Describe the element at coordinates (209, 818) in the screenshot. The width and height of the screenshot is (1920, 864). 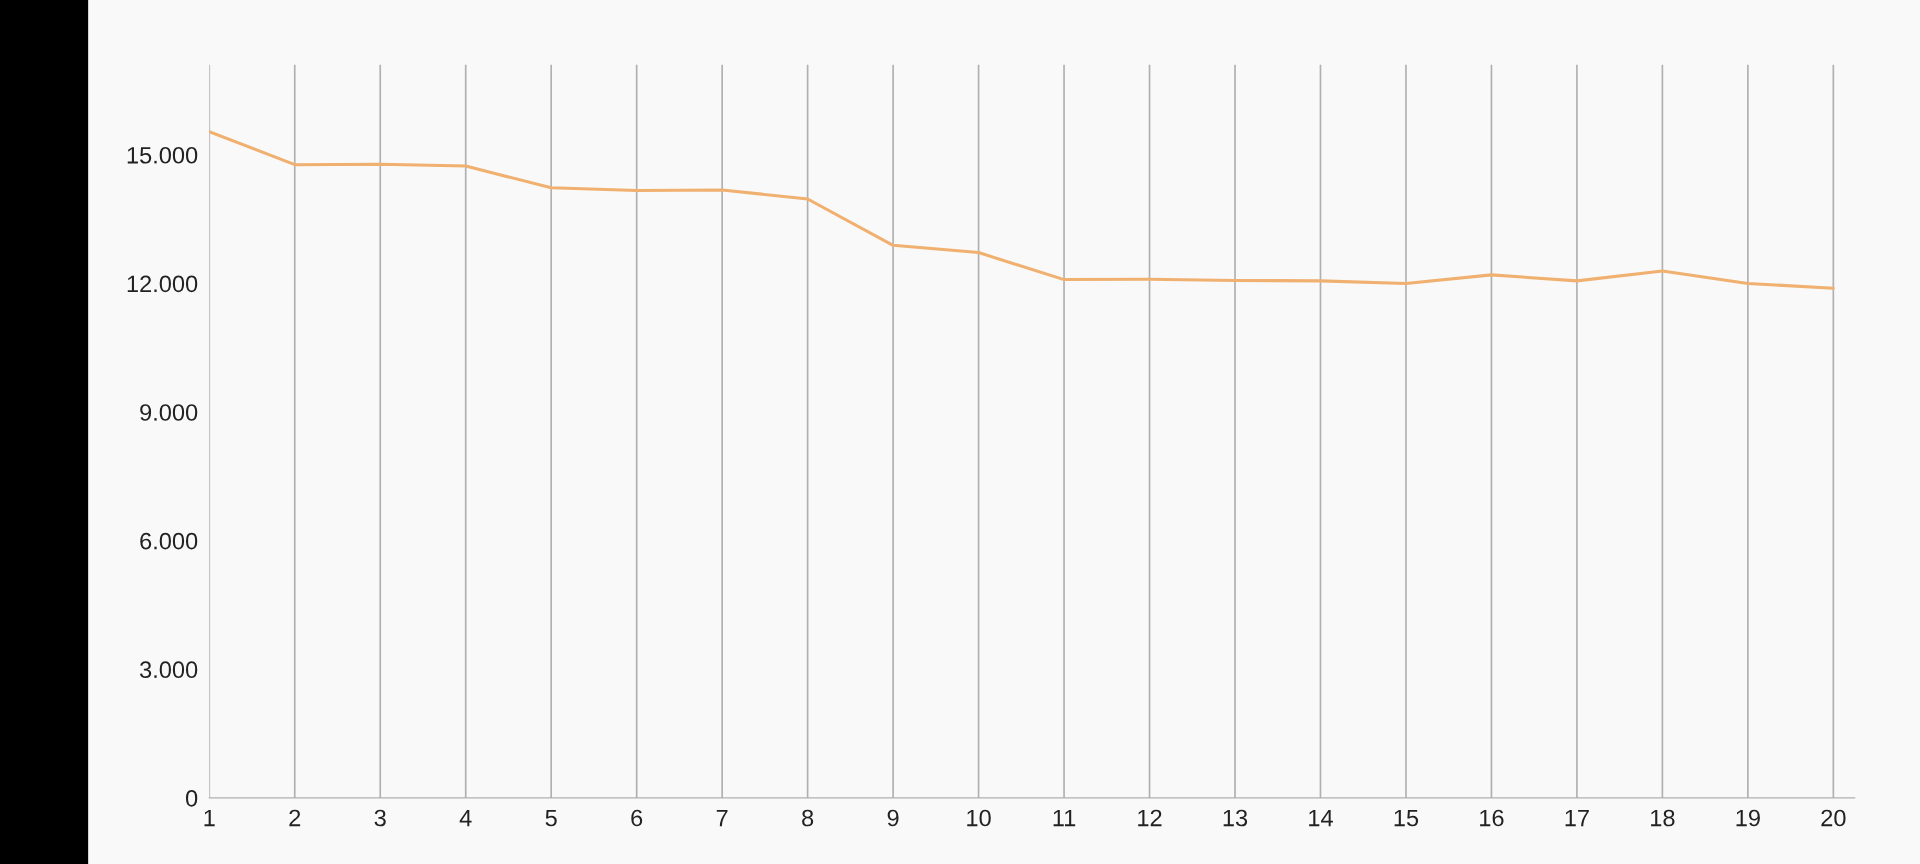
I see `x-tick-label: 1` at that location.